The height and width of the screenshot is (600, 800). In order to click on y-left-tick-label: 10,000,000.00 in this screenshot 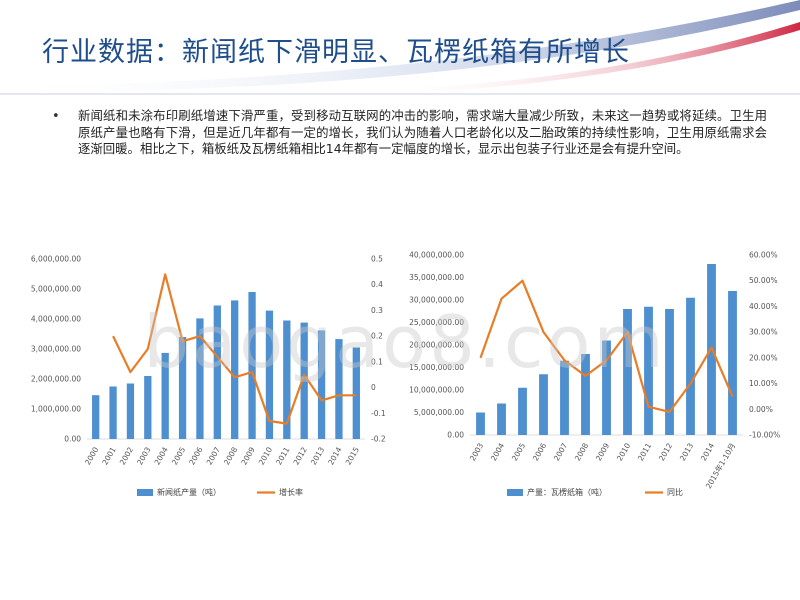, I will do `click(436, 390)`.